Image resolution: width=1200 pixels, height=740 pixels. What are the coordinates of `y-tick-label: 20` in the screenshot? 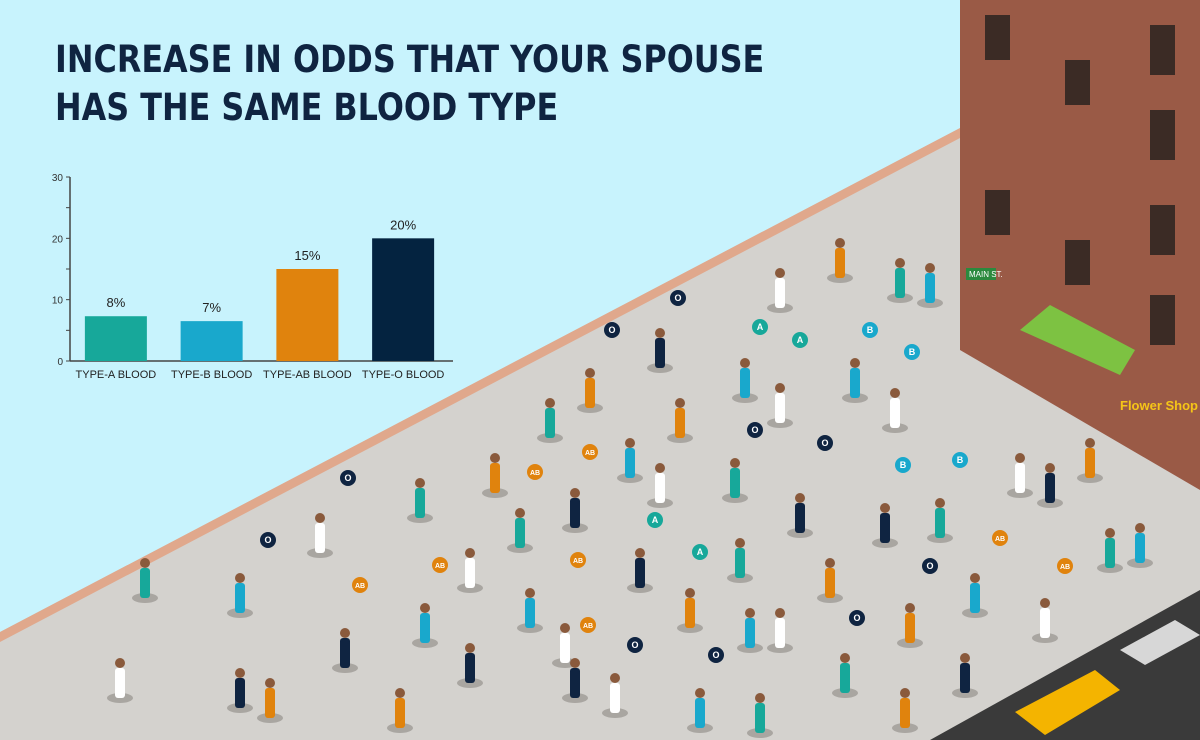 It's located at (58, 239).